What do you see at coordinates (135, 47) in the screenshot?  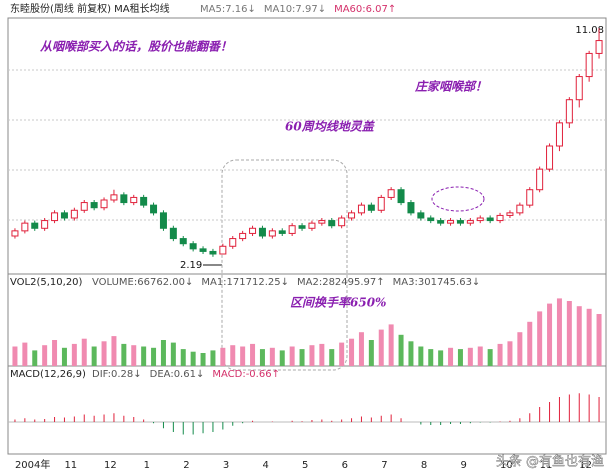 I see `annotation: 从咽喉部买入的话，股价也能翻番！` at bounding box center [135, 47].